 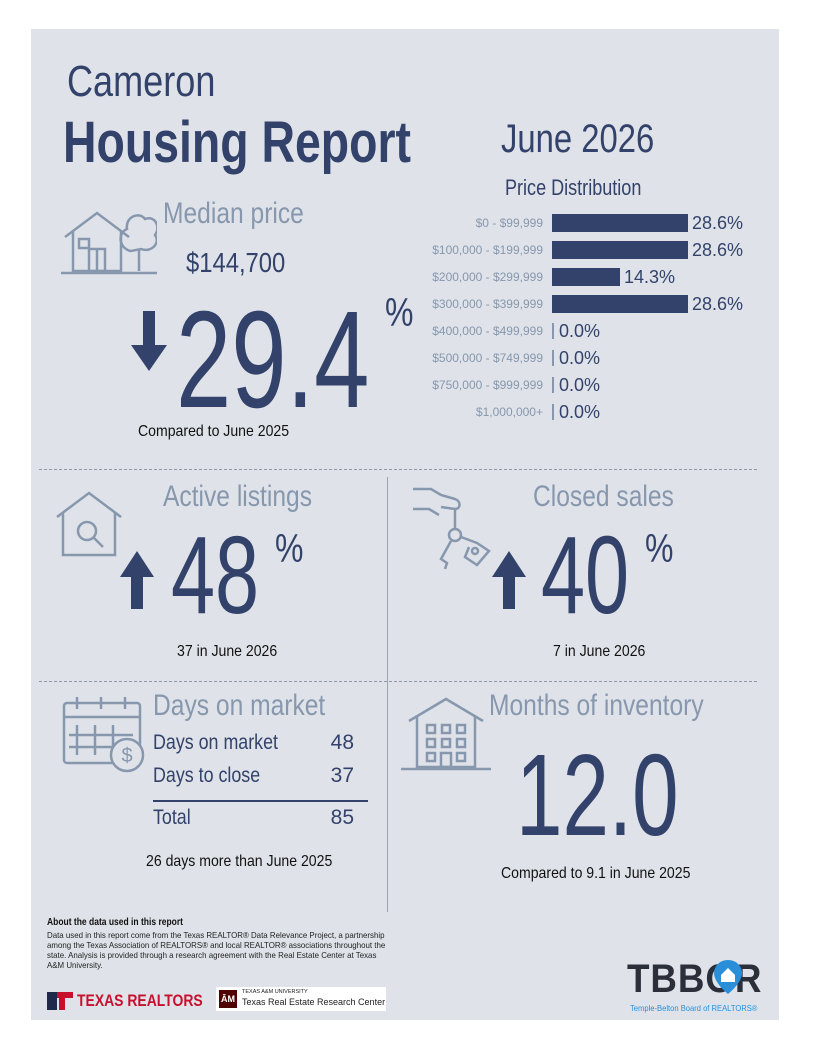 I want to click on price-distribution-title: Price Distribution, so click(x=573, y=187).